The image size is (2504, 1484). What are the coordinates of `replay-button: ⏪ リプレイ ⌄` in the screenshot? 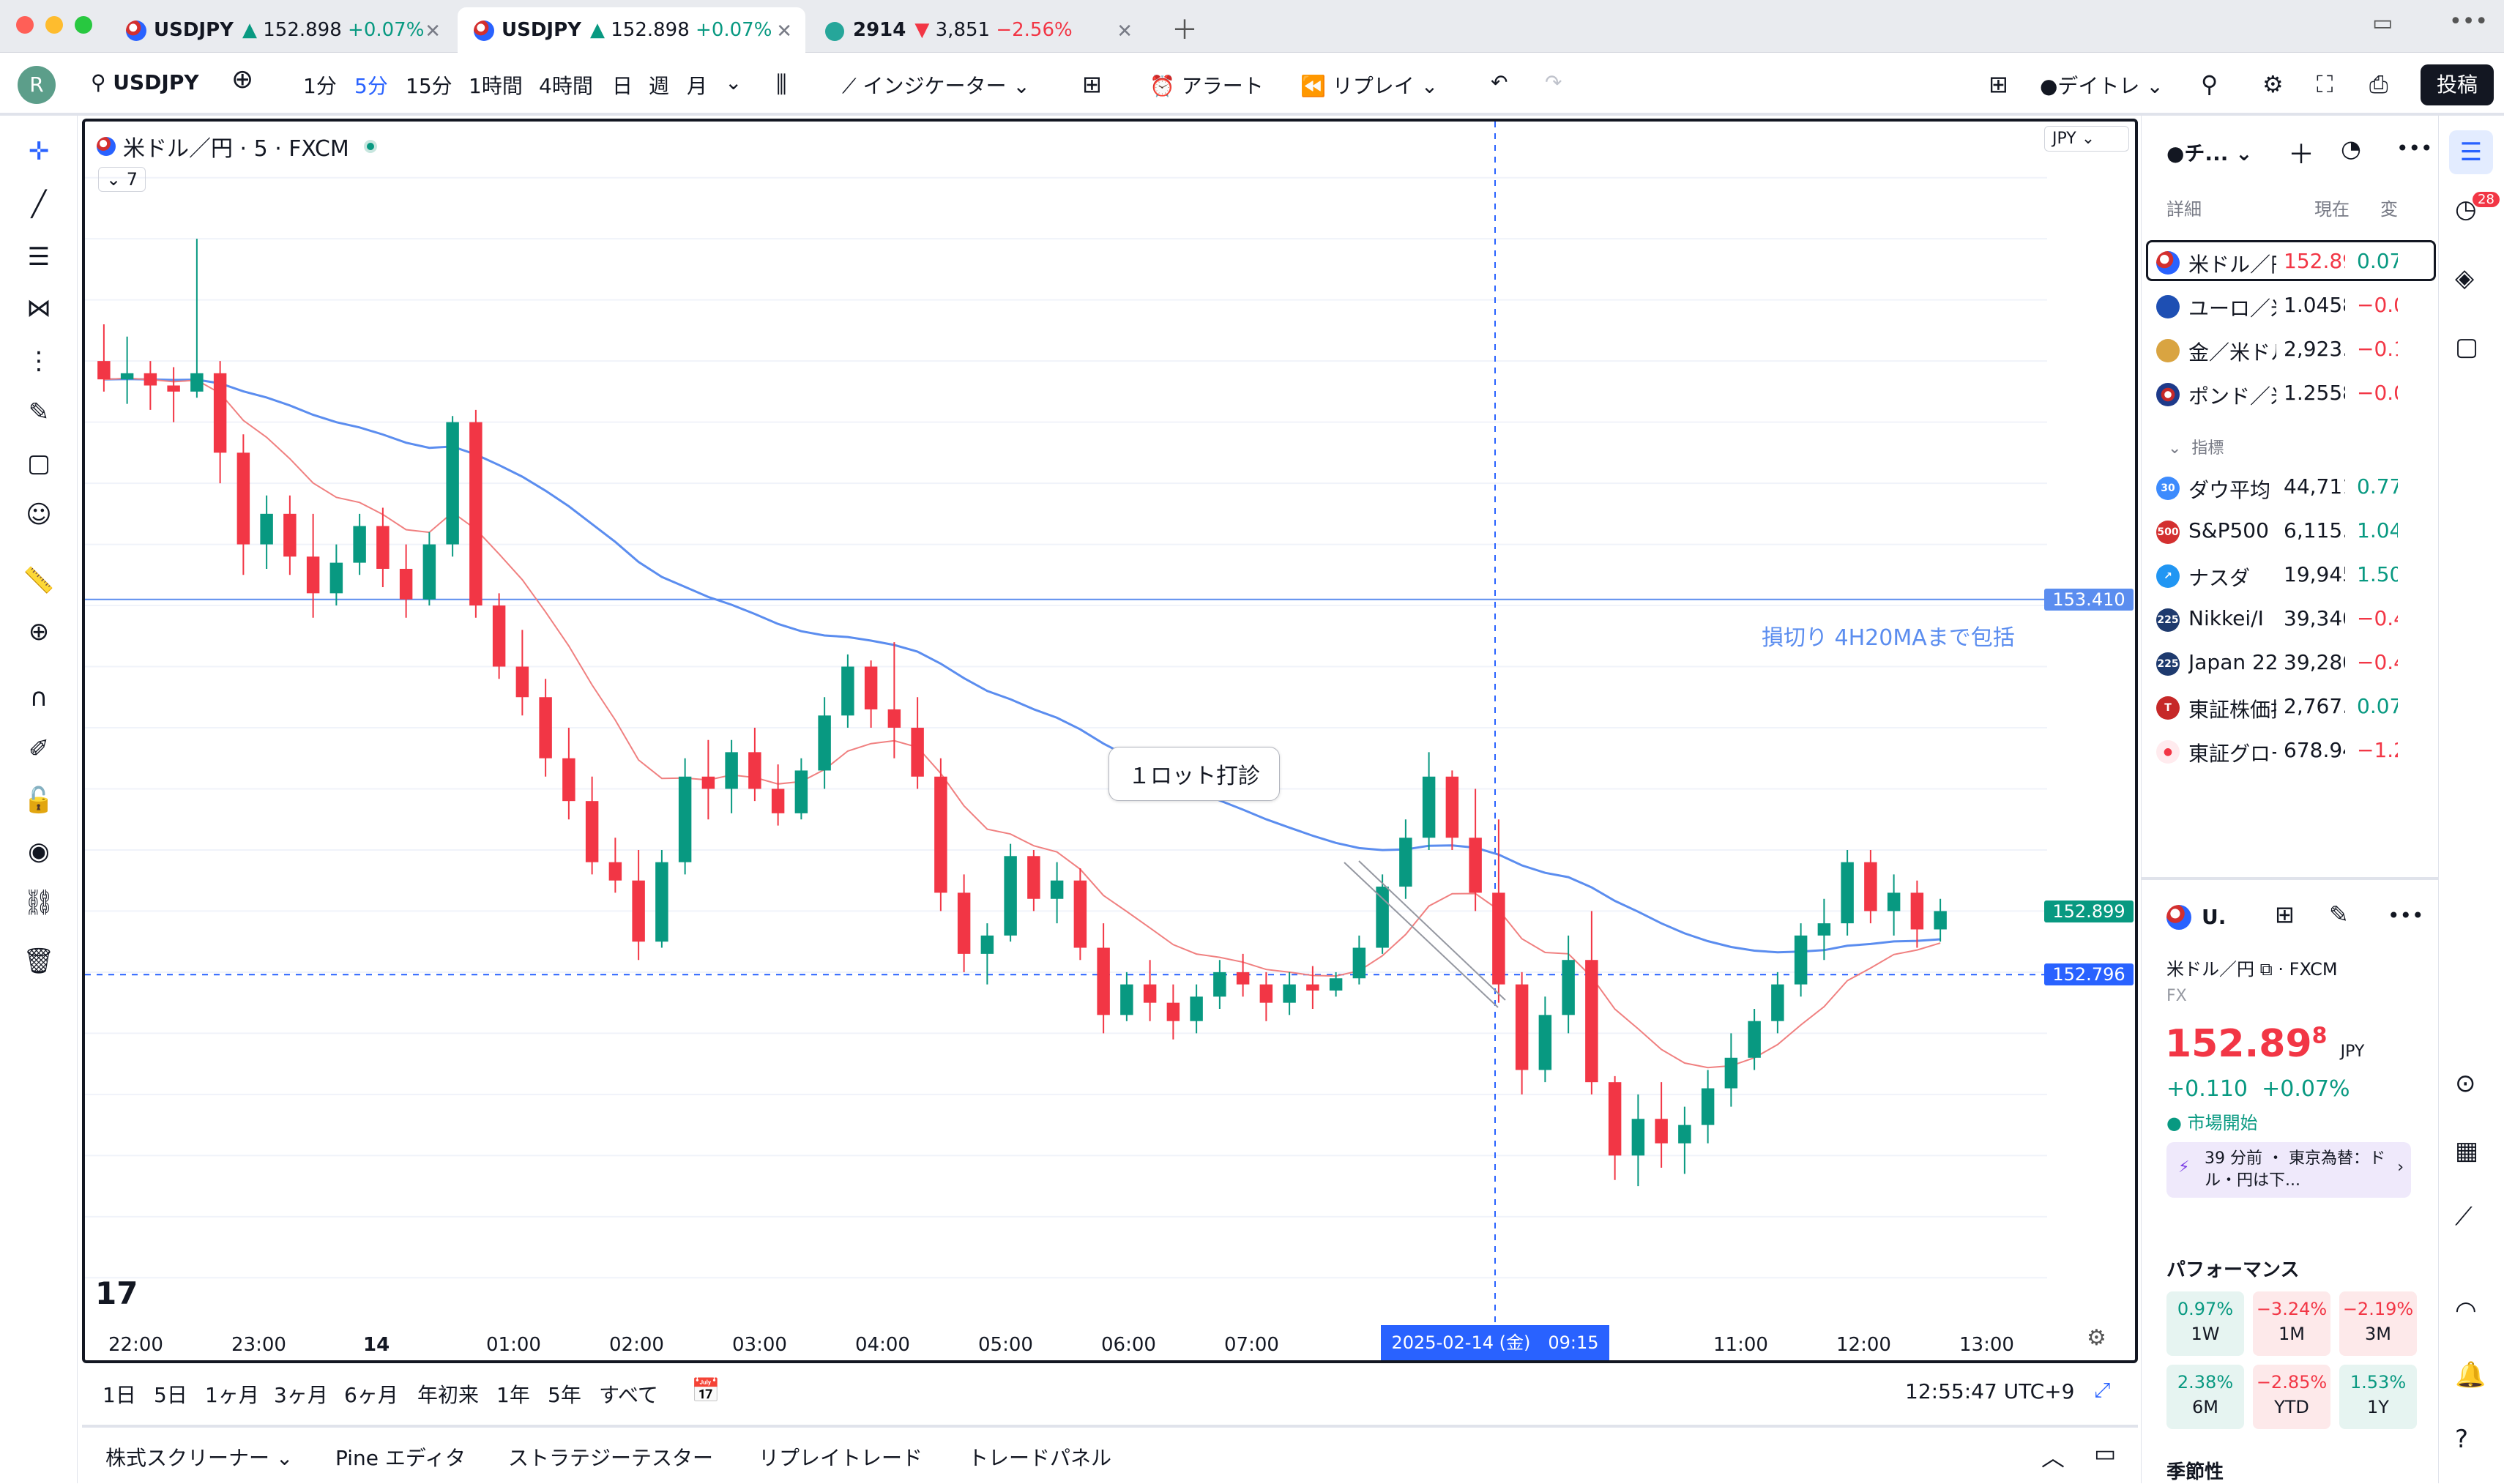 It's located at (1369, 86).